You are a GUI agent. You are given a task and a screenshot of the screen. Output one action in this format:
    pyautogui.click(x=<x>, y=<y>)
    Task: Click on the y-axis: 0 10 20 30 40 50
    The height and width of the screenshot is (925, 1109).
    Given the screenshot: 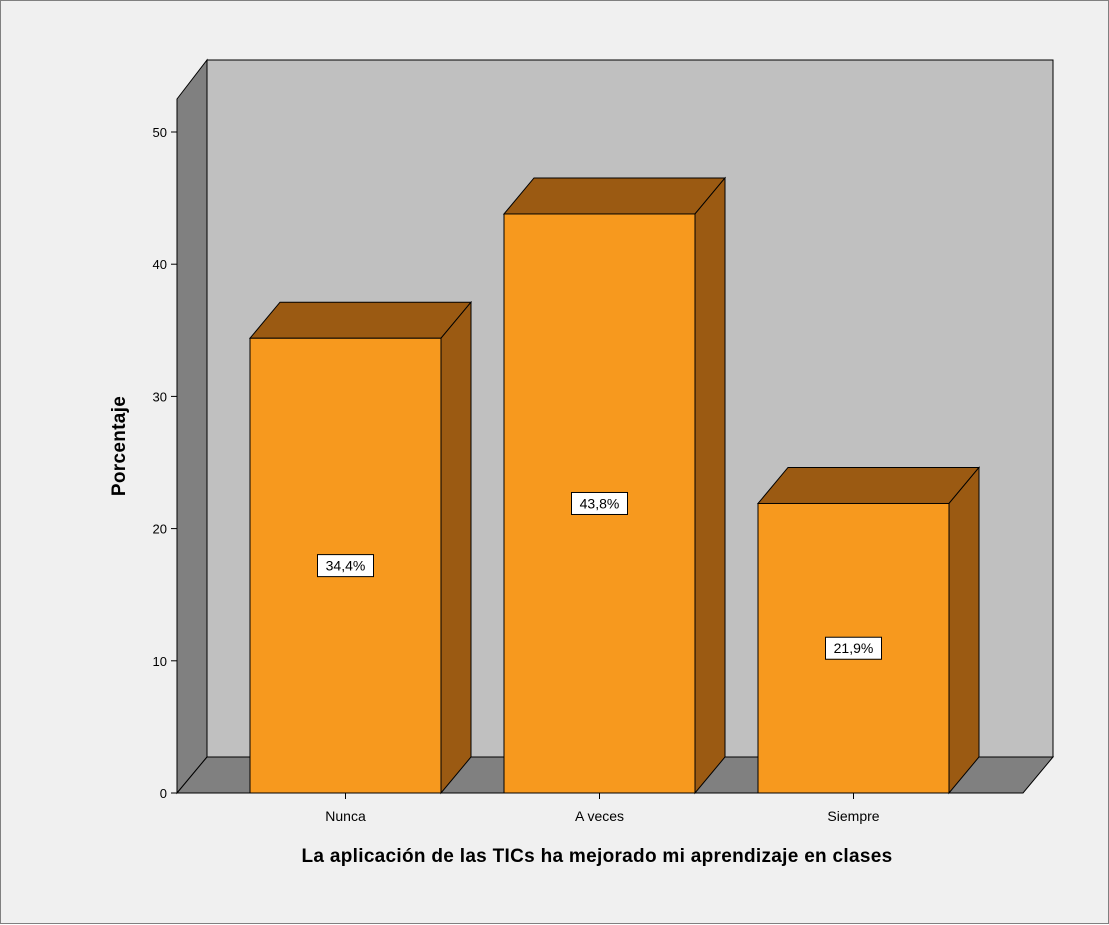 What is the action you would take?
    pyautogui.click(x=165, y=450)
    